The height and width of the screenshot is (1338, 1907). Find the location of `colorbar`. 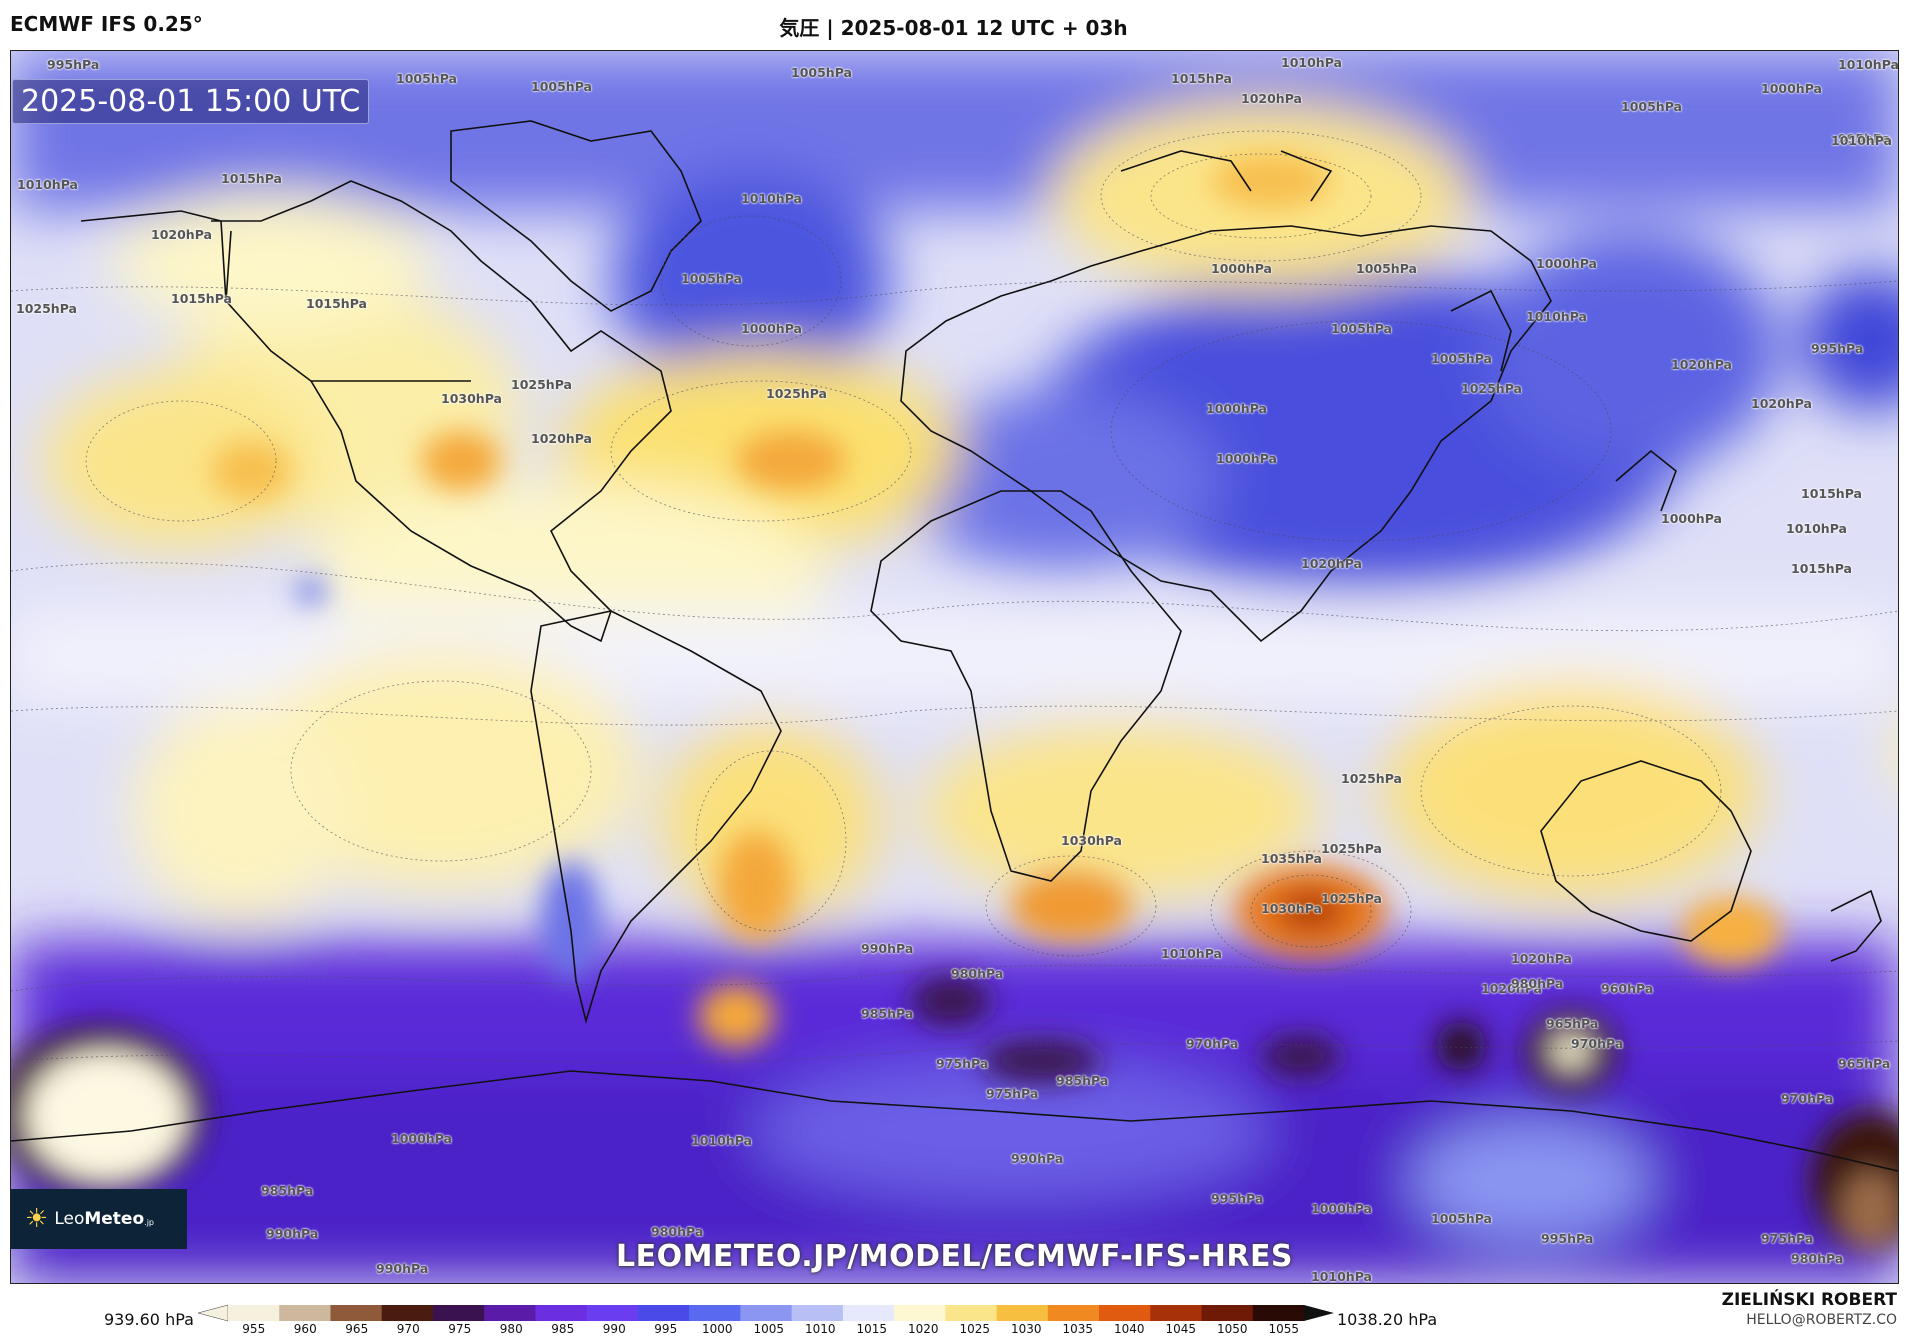

colorbar is located at coordinates (766, 1313).